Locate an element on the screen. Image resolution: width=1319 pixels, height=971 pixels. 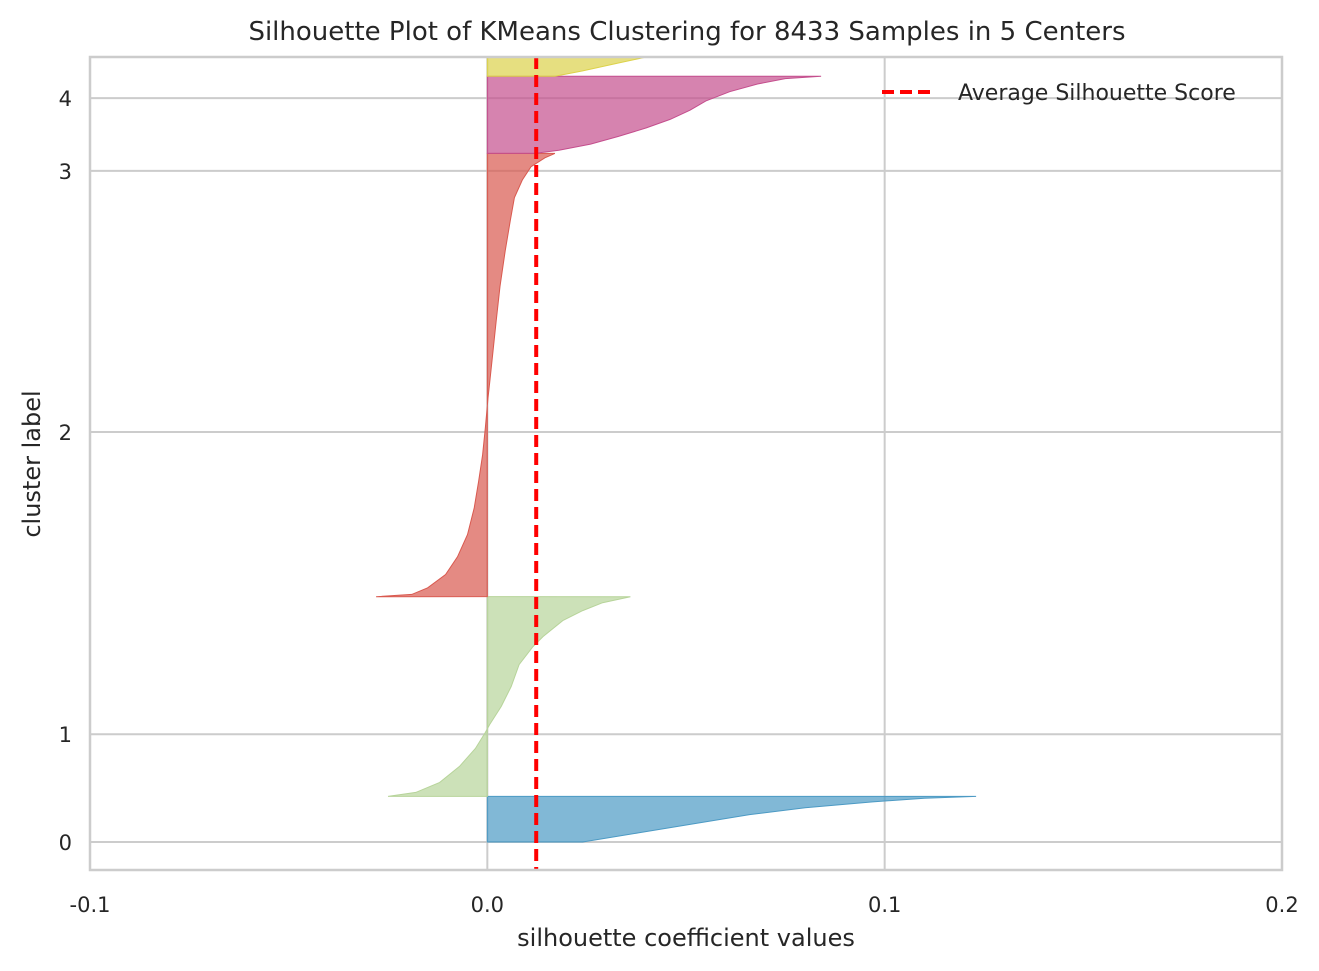
y-axis-label: cluster label is located at coordinates (32, 463).